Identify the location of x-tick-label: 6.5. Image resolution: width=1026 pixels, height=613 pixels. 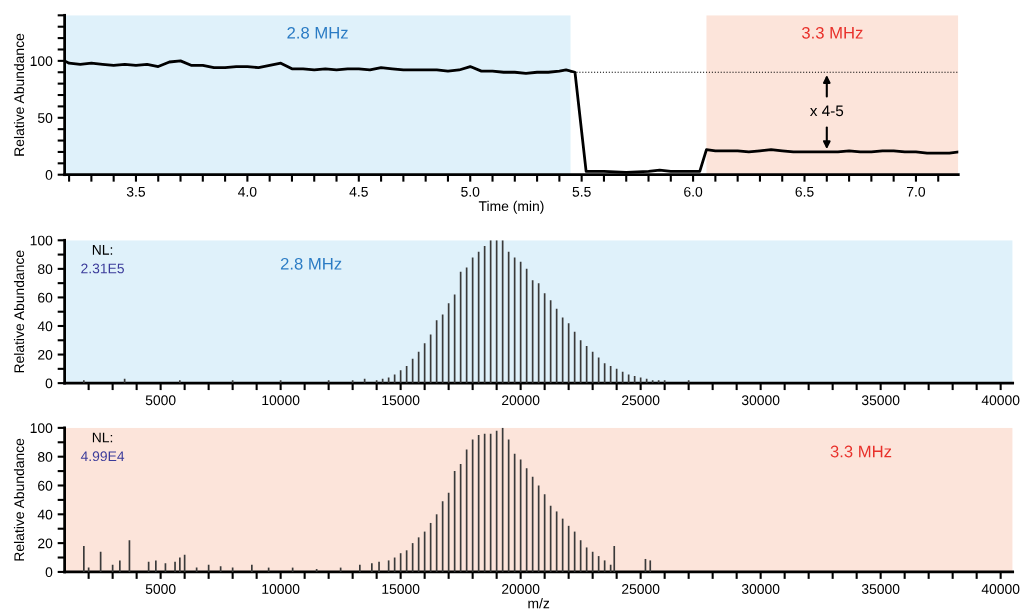
(804, 191).